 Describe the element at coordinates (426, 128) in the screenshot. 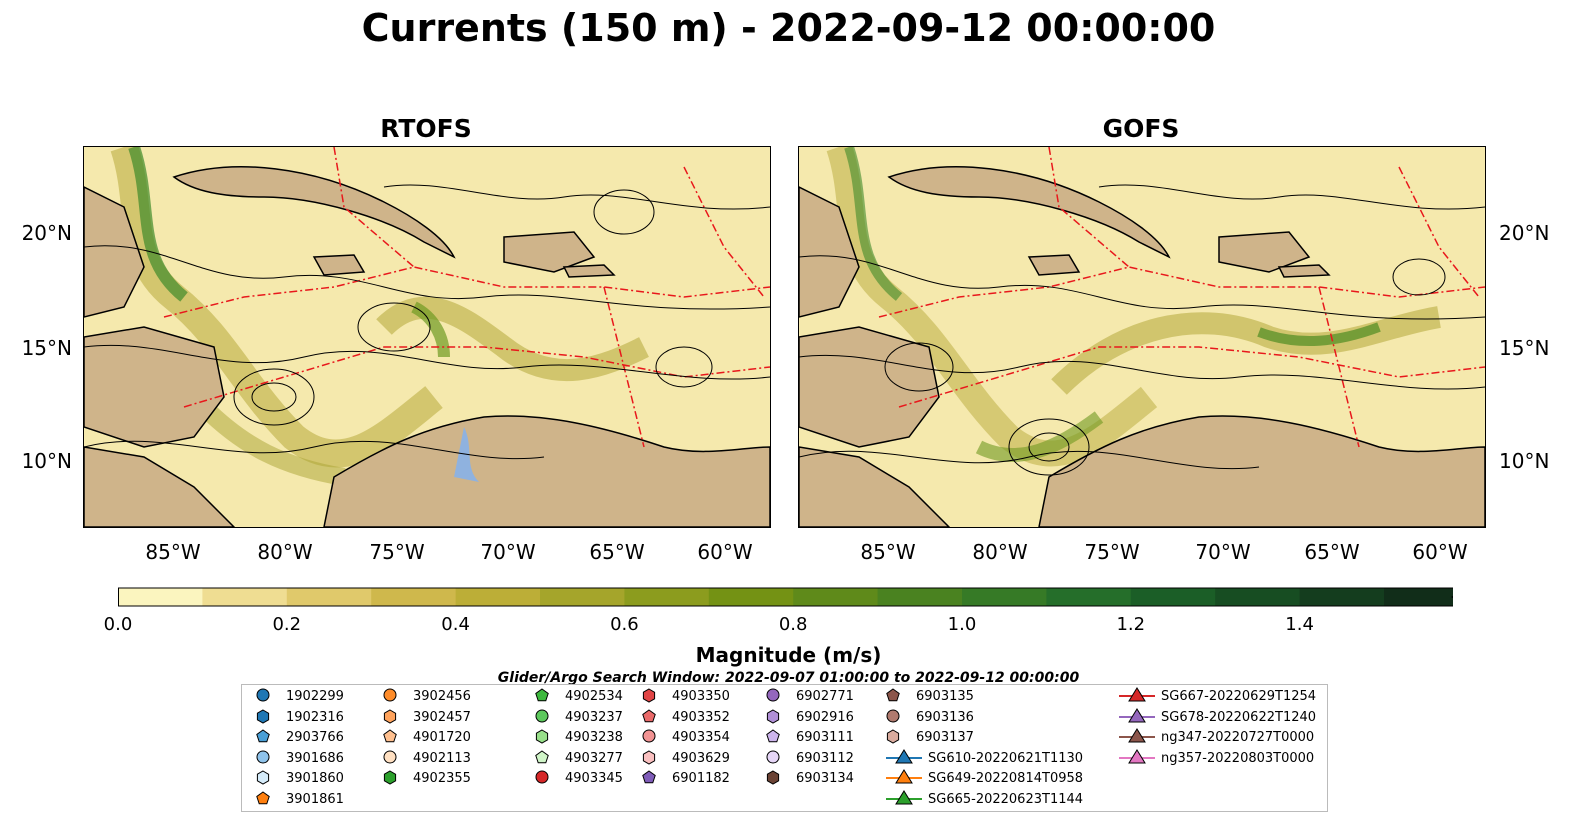

I see `panel-title-rtofs: RTOFS` at that location.